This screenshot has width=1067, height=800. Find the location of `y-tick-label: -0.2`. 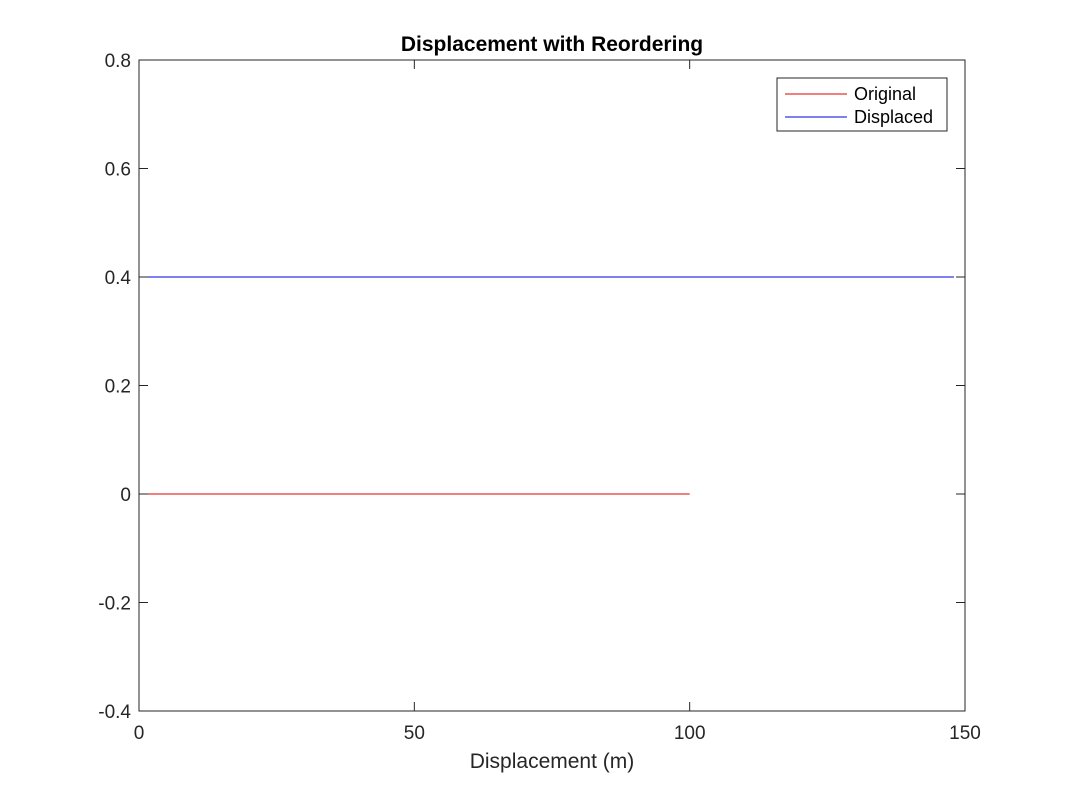

y-tick-label: -0.2 is located at coordinates (114, 604).